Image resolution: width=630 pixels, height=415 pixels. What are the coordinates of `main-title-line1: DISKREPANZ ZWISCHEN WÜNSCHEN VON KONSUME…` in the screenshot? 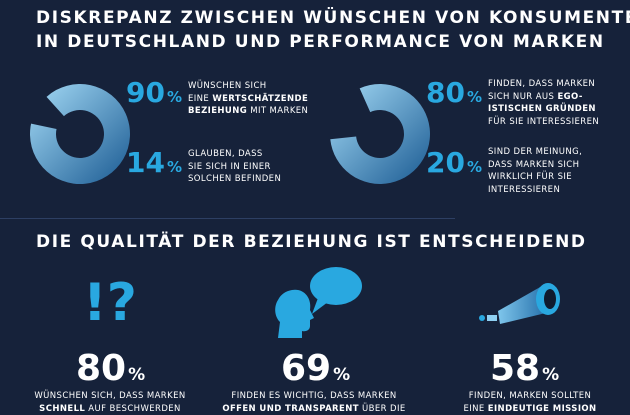 It's located at (333, 18).